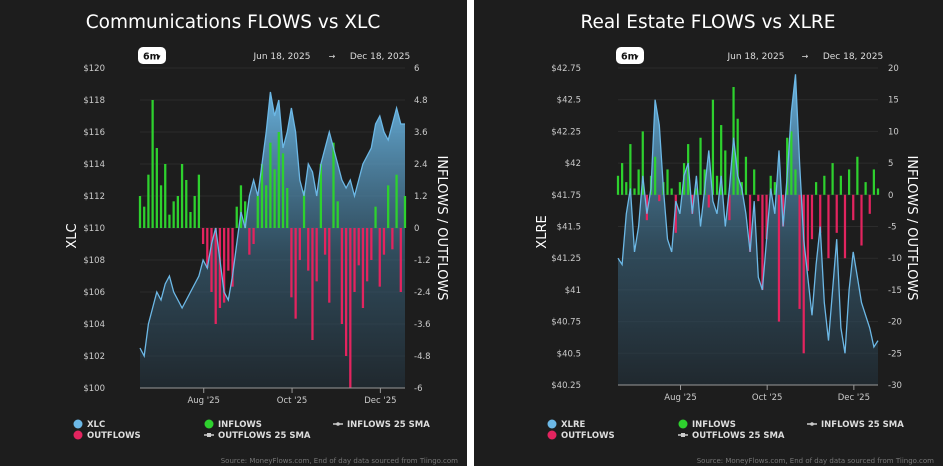 This screenshot has height=472, width=943. Describe the element at coordinates (159, 57) in the screenshot. I see `chevron-down-icon: ▾` at that location.